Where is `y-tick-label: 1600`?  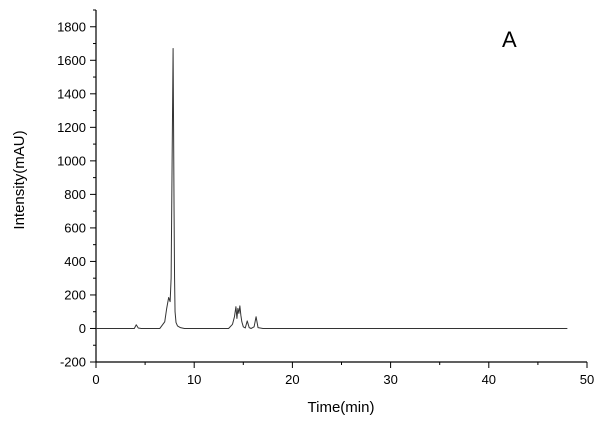
y-tick-label: 1600 is located at coordinates (71, 60).